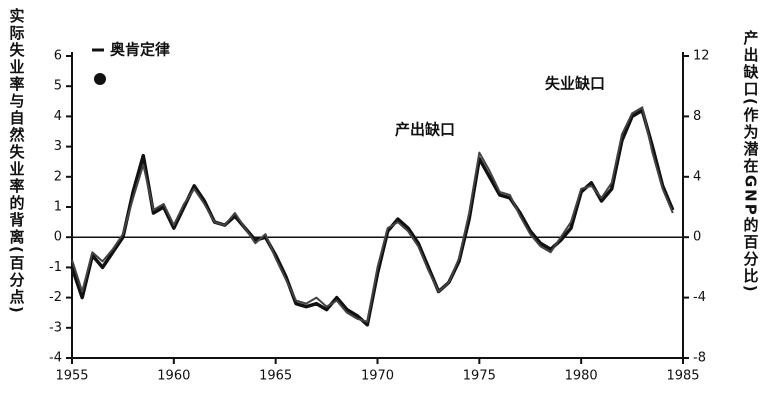 This screenshot has height=403, width=767. What do you see at coordinates (17, 161) in the screenshot?
I see `y-axis-title: 实际失业率与自然失业率的背离(百分点)` at bounding box center [17, 161].